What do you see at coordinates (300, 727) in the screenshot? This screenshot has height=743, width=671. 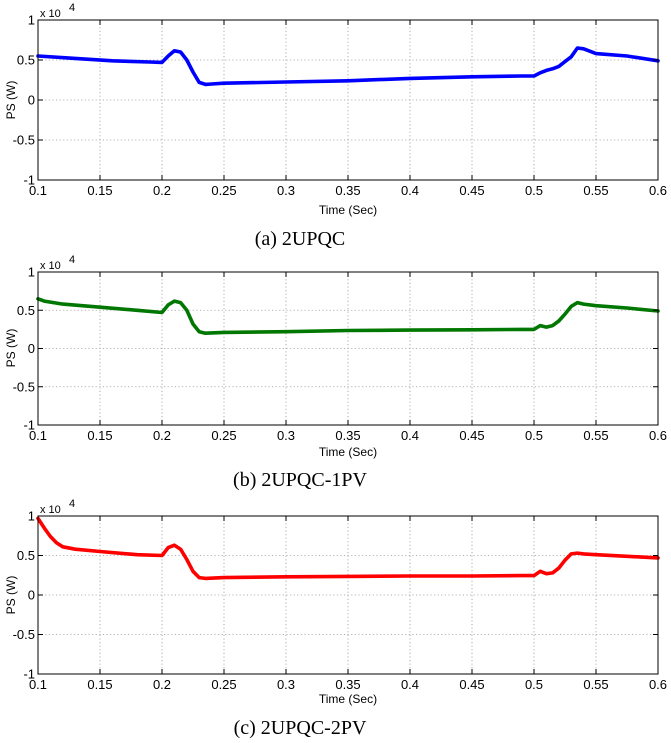 I see `panel-caption: (c) 2UPQC-2PV` at bounding box center [300, 727].